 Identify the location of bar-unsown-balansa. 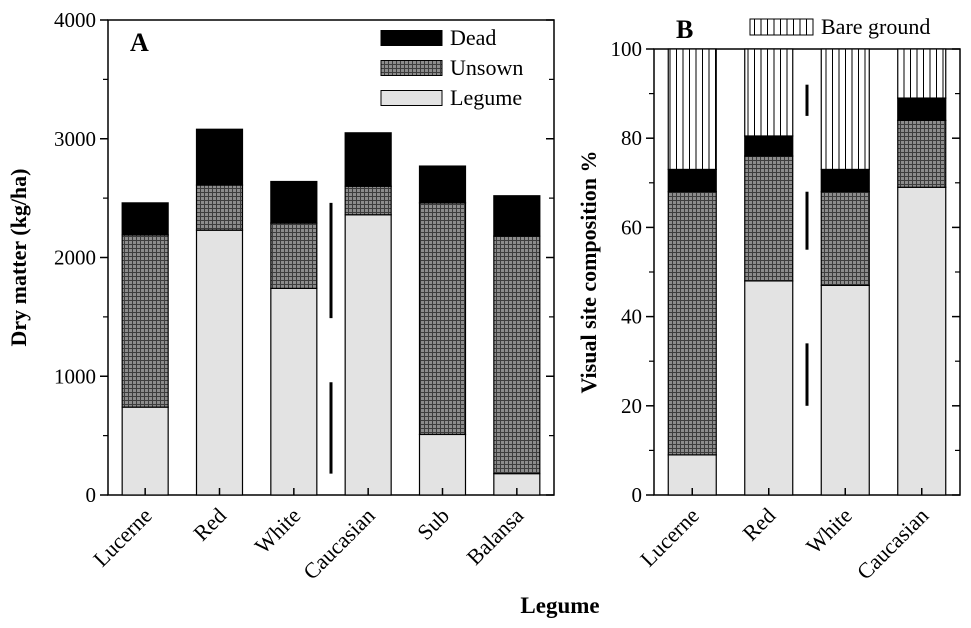
(517, 355).